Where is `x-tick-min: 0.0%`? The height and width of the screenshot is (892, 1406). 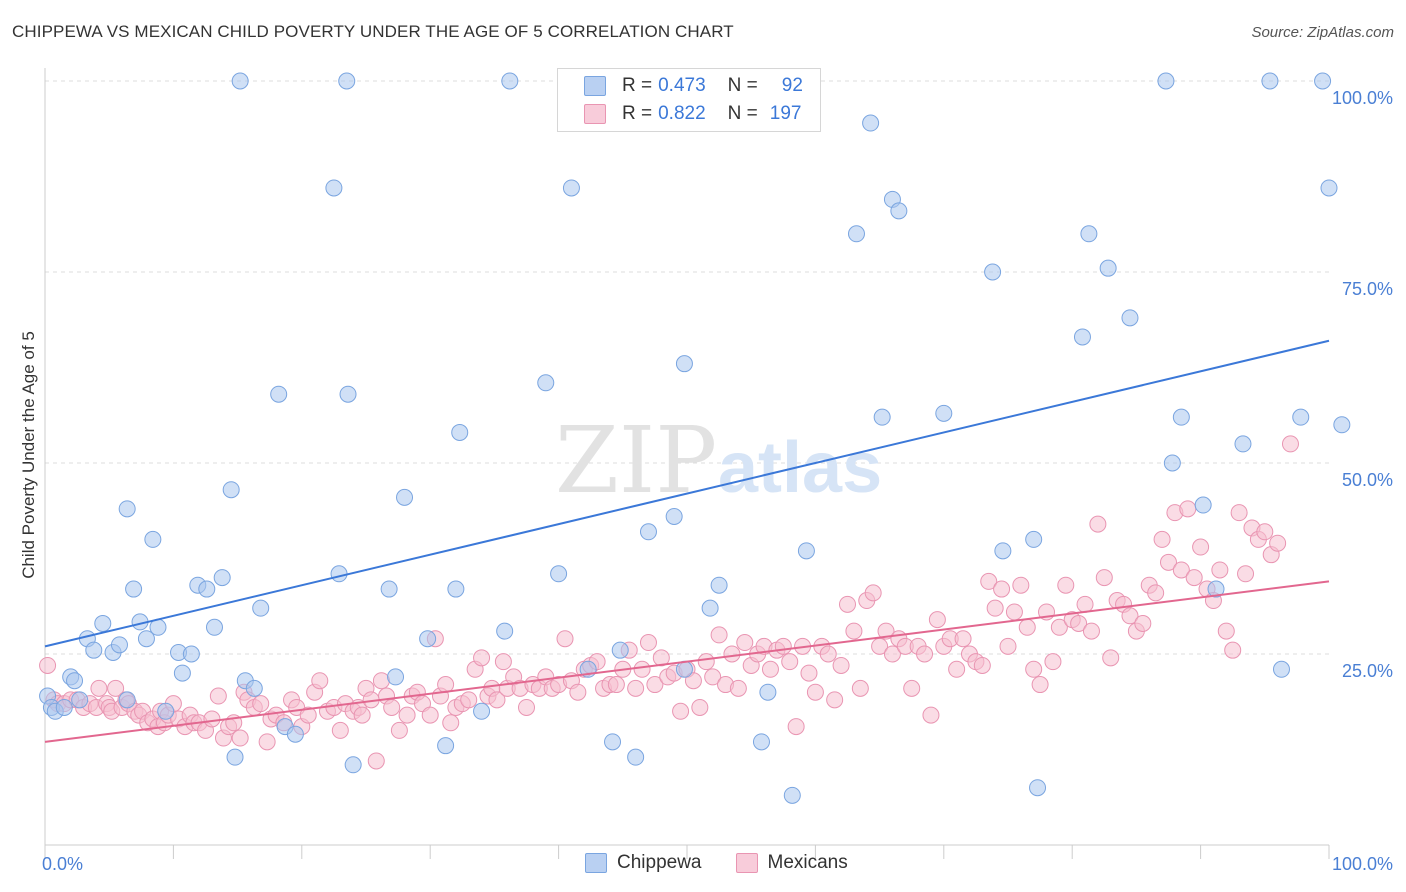
x-tick-min: 0.0% is located at coordinates (62, 864).